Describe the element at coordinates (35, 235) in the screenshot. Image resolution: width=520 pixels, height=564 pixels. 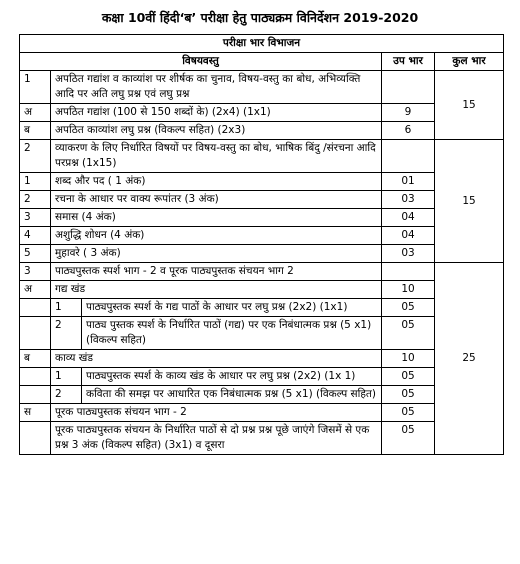
I see `row-label: 4` at that location.